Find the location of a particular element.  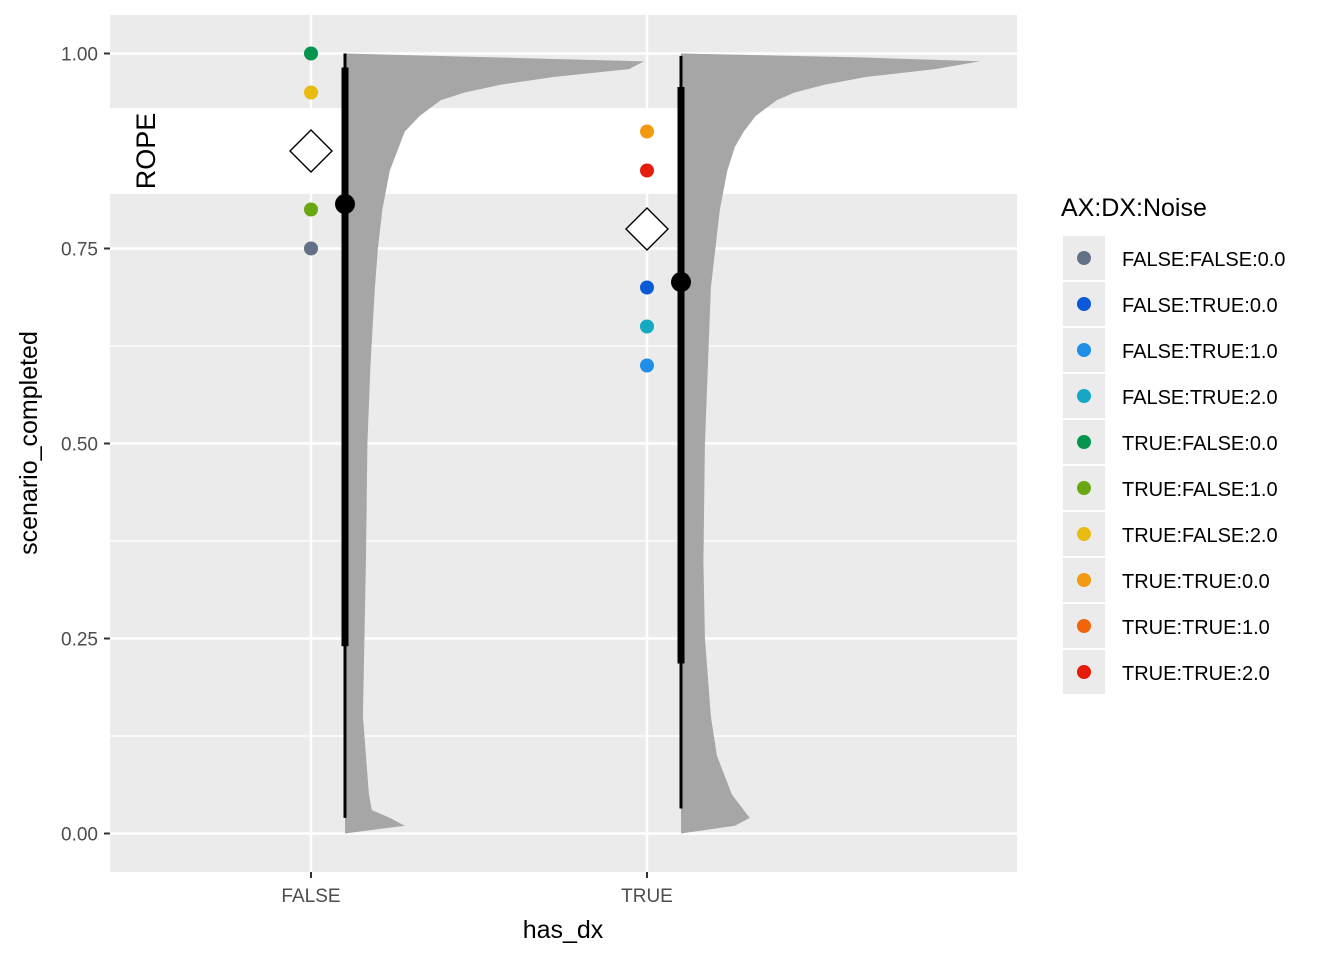

legend-label: TRUE:FALSE:0.0 is located at coordinates (1200, 444).